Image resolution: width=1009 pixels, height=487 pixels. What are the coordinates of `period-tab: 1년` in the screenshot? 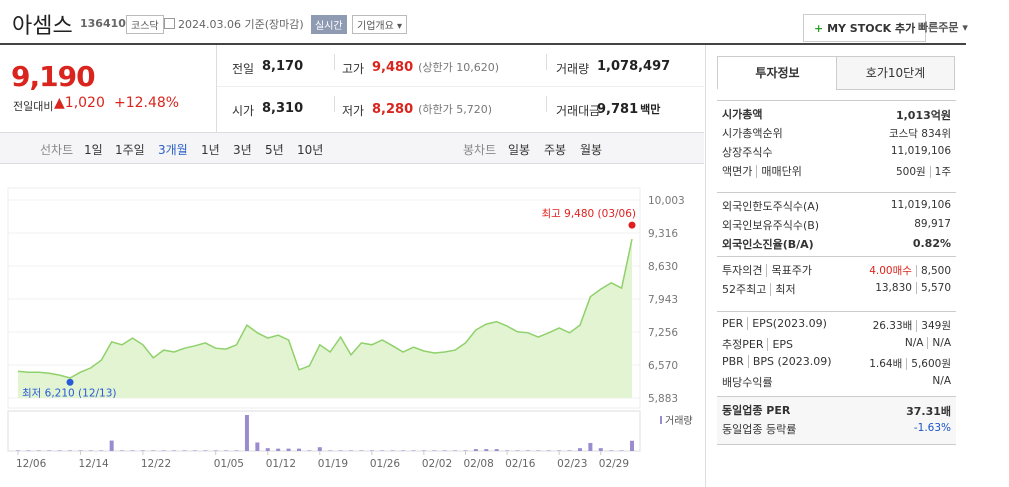 It's located at (210, 150).